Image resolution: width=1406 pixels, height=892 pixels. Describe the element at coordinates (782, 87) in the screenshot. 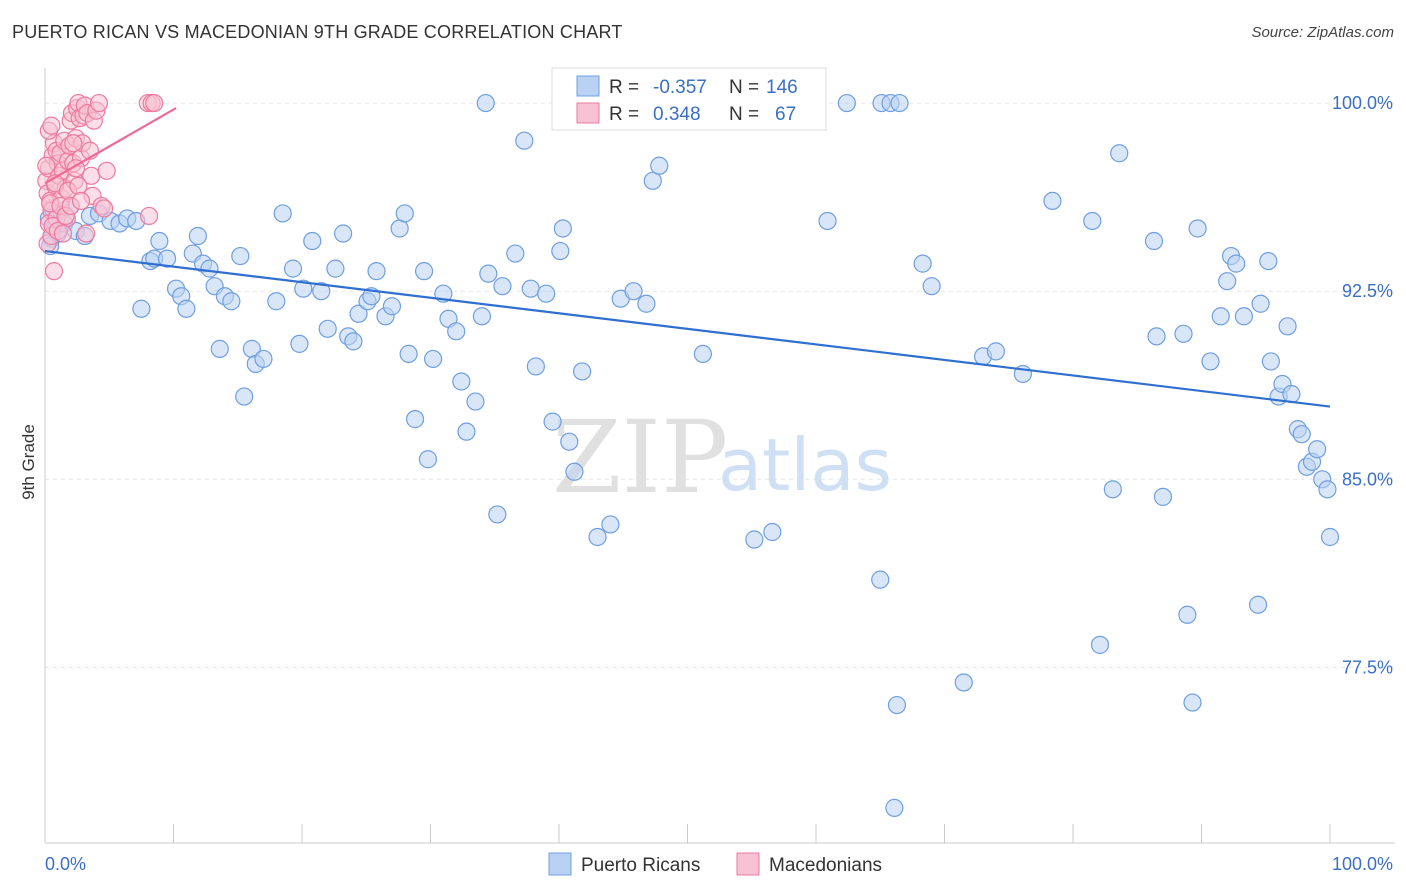

I see `legend-n-value-1: 146` at that location.